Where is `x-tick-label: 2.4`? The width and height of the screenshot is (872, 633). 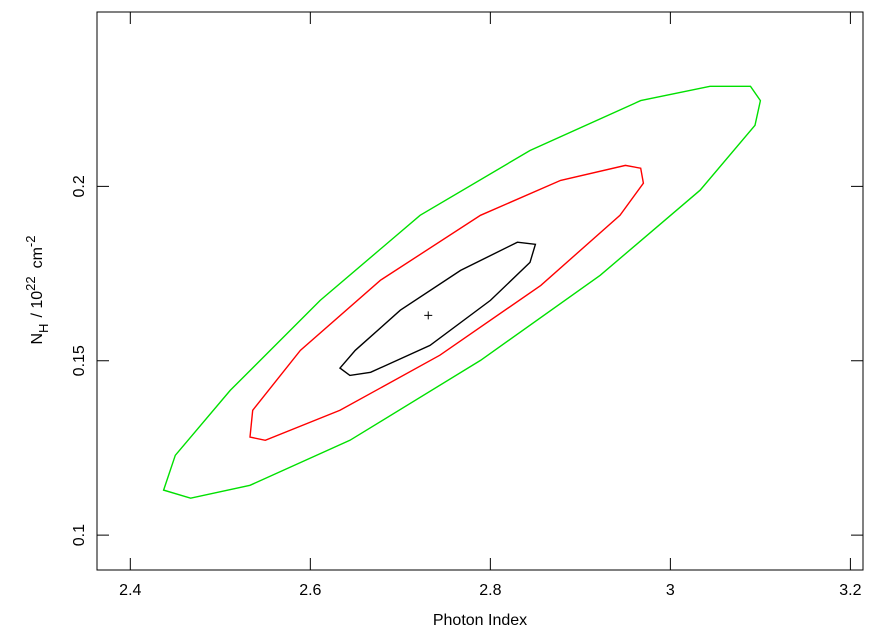 x-tick-label: 2.4 is located at coordinates (130, 590).